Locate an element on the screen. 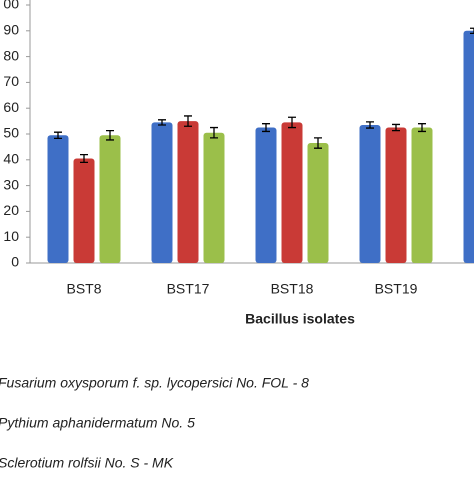 This screenshot has width=474, height=479. y-tick-label: 70 is located at coordinates (11, 81).